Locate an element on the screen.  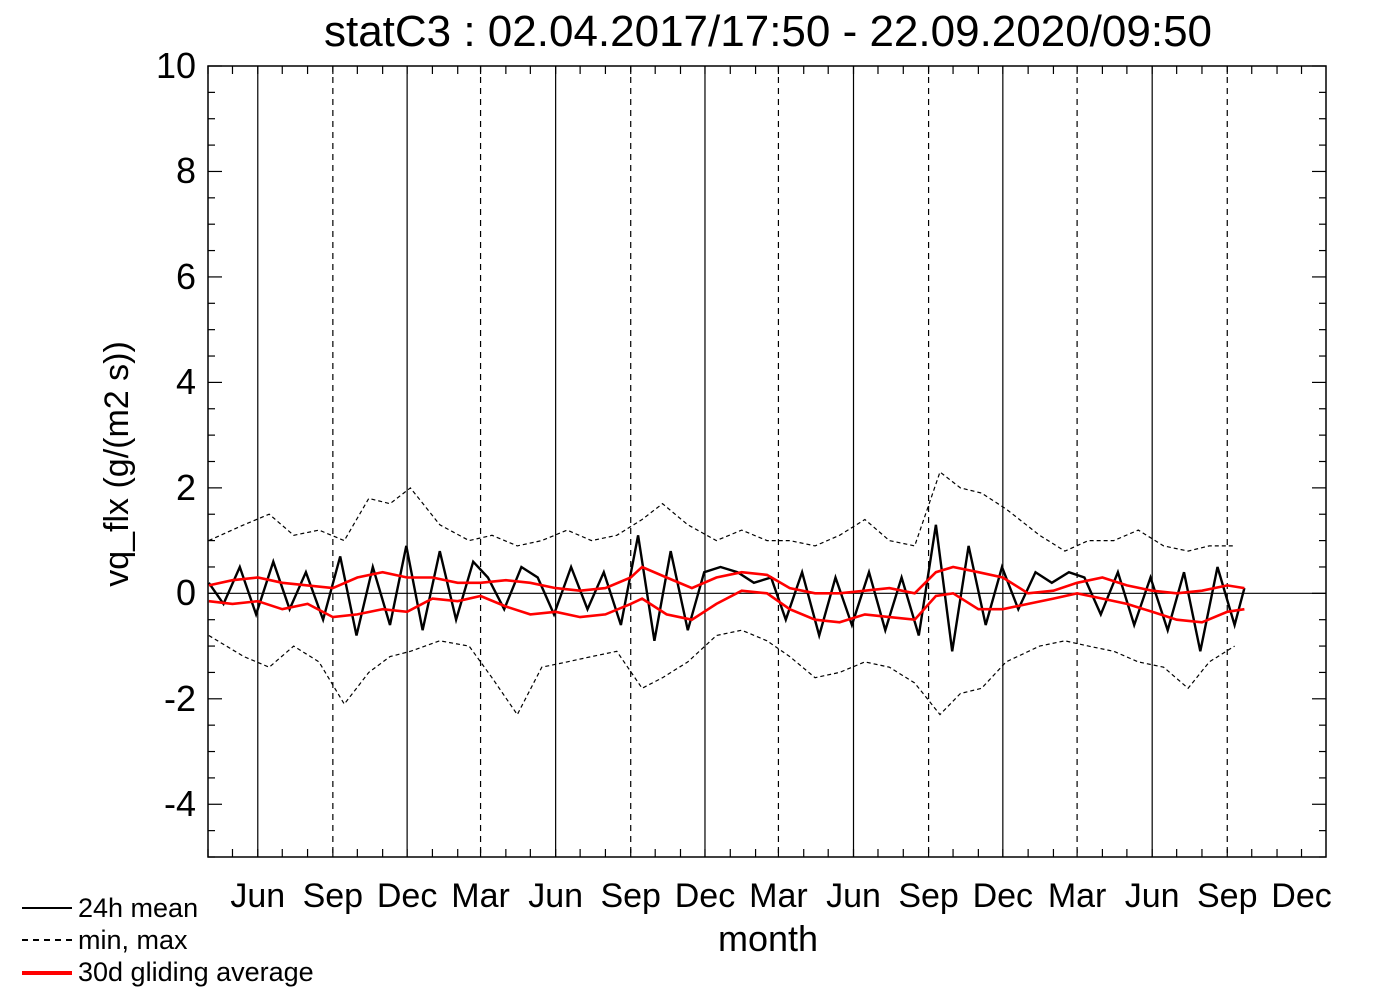
y-tick-label: -2 is located at coordinates (179, 698).